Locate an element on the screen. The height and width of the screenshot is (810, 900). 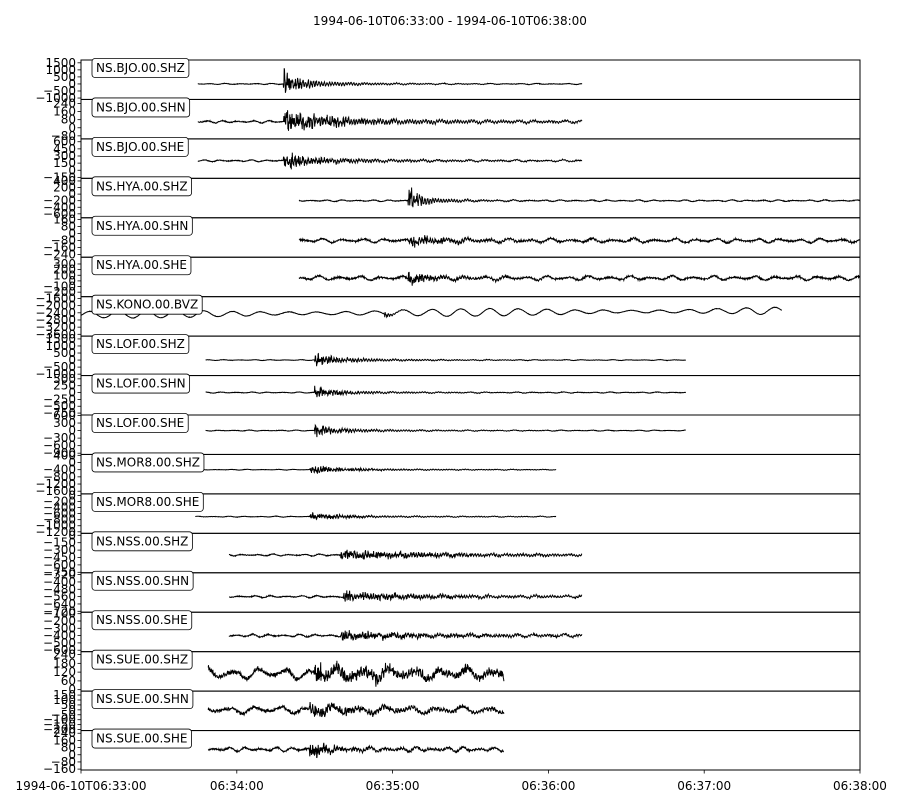
trace-panel: 0−150−300−450−600−750 NS.NSS.00.SHZ is located at coordinates (452, 553).